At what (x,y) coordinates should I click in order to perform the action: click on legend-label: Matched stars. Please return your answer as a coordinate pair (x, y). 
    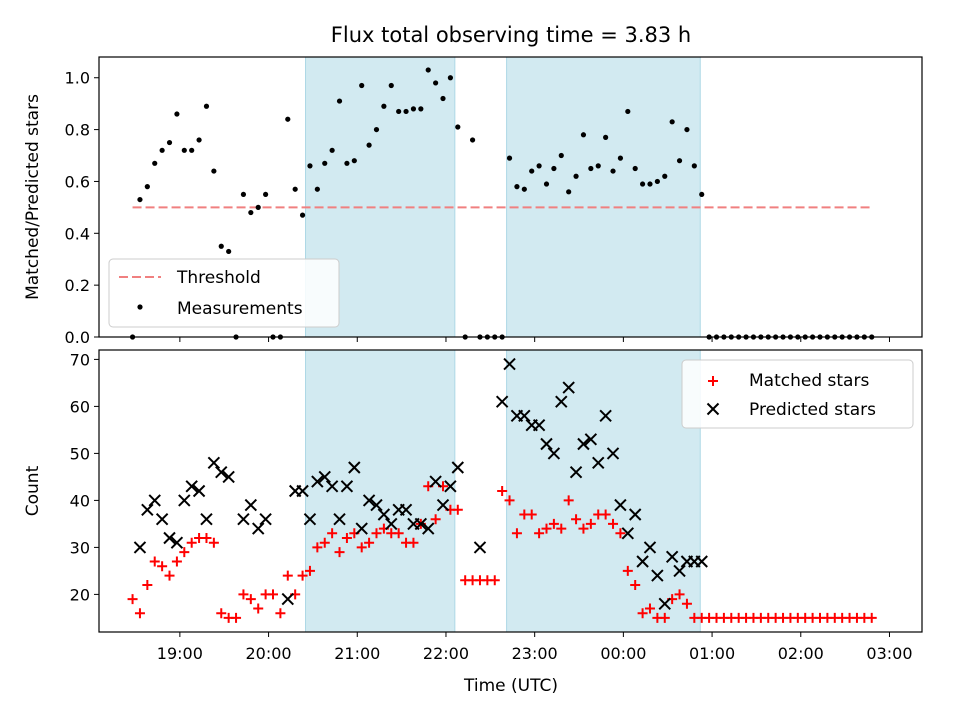
    Looking at the image, I should click on (809, 381).